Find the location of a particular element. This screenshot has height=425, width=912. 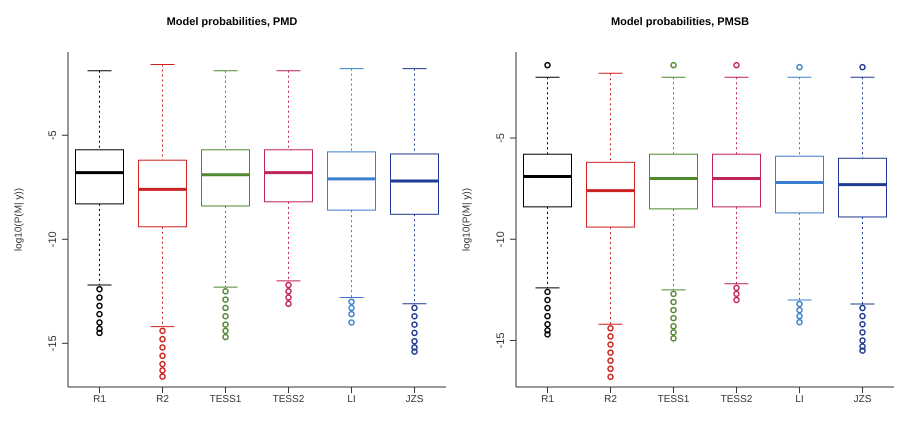

chart-title: Model probabilities, PMSB is located at coordinates (680, 22).